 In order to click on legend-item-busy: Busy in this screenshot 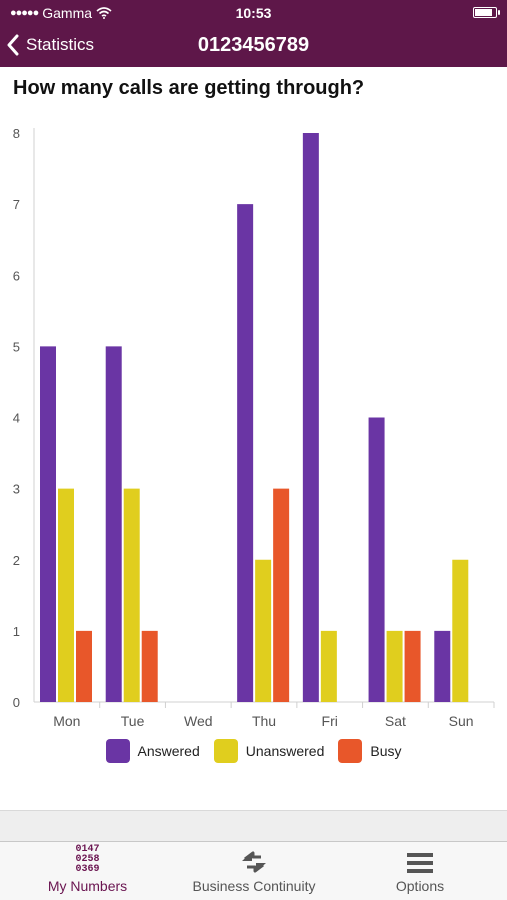, I will do `click(370, 751)`.